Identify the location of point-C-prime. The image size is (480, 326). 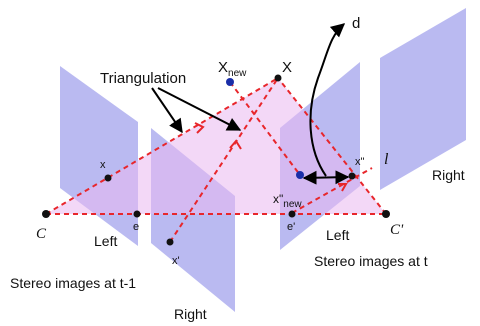
(386, 214).